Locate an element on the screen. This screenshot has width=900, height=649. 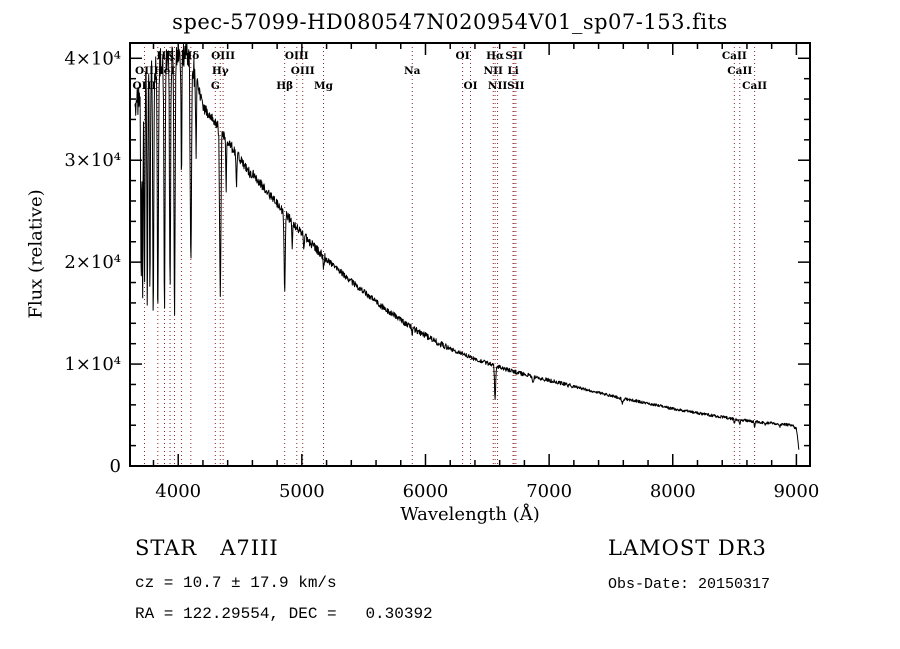
x-axis-tick-label: 7000 is located at coordinates (549, 491).